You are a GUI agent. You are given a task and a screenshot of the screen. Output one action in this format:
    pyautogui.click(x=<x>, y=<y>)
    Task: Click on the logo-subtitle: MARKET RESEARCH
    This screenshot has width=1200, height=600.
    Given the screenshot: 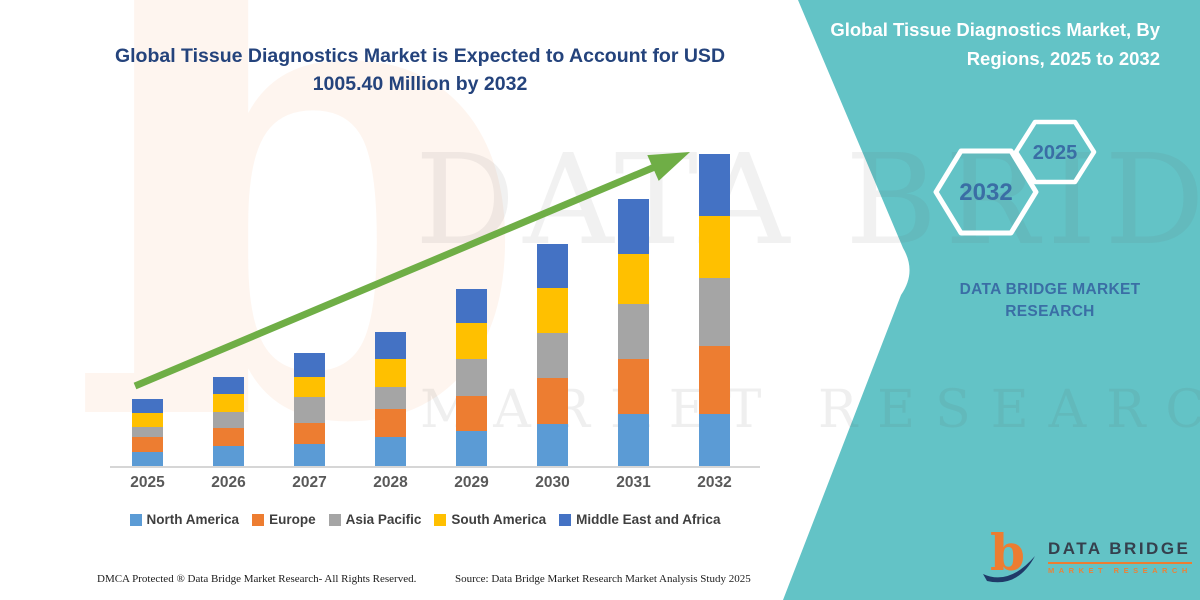 What is the action you would take?
    pyautogui.click(x=1120, y=570)
    